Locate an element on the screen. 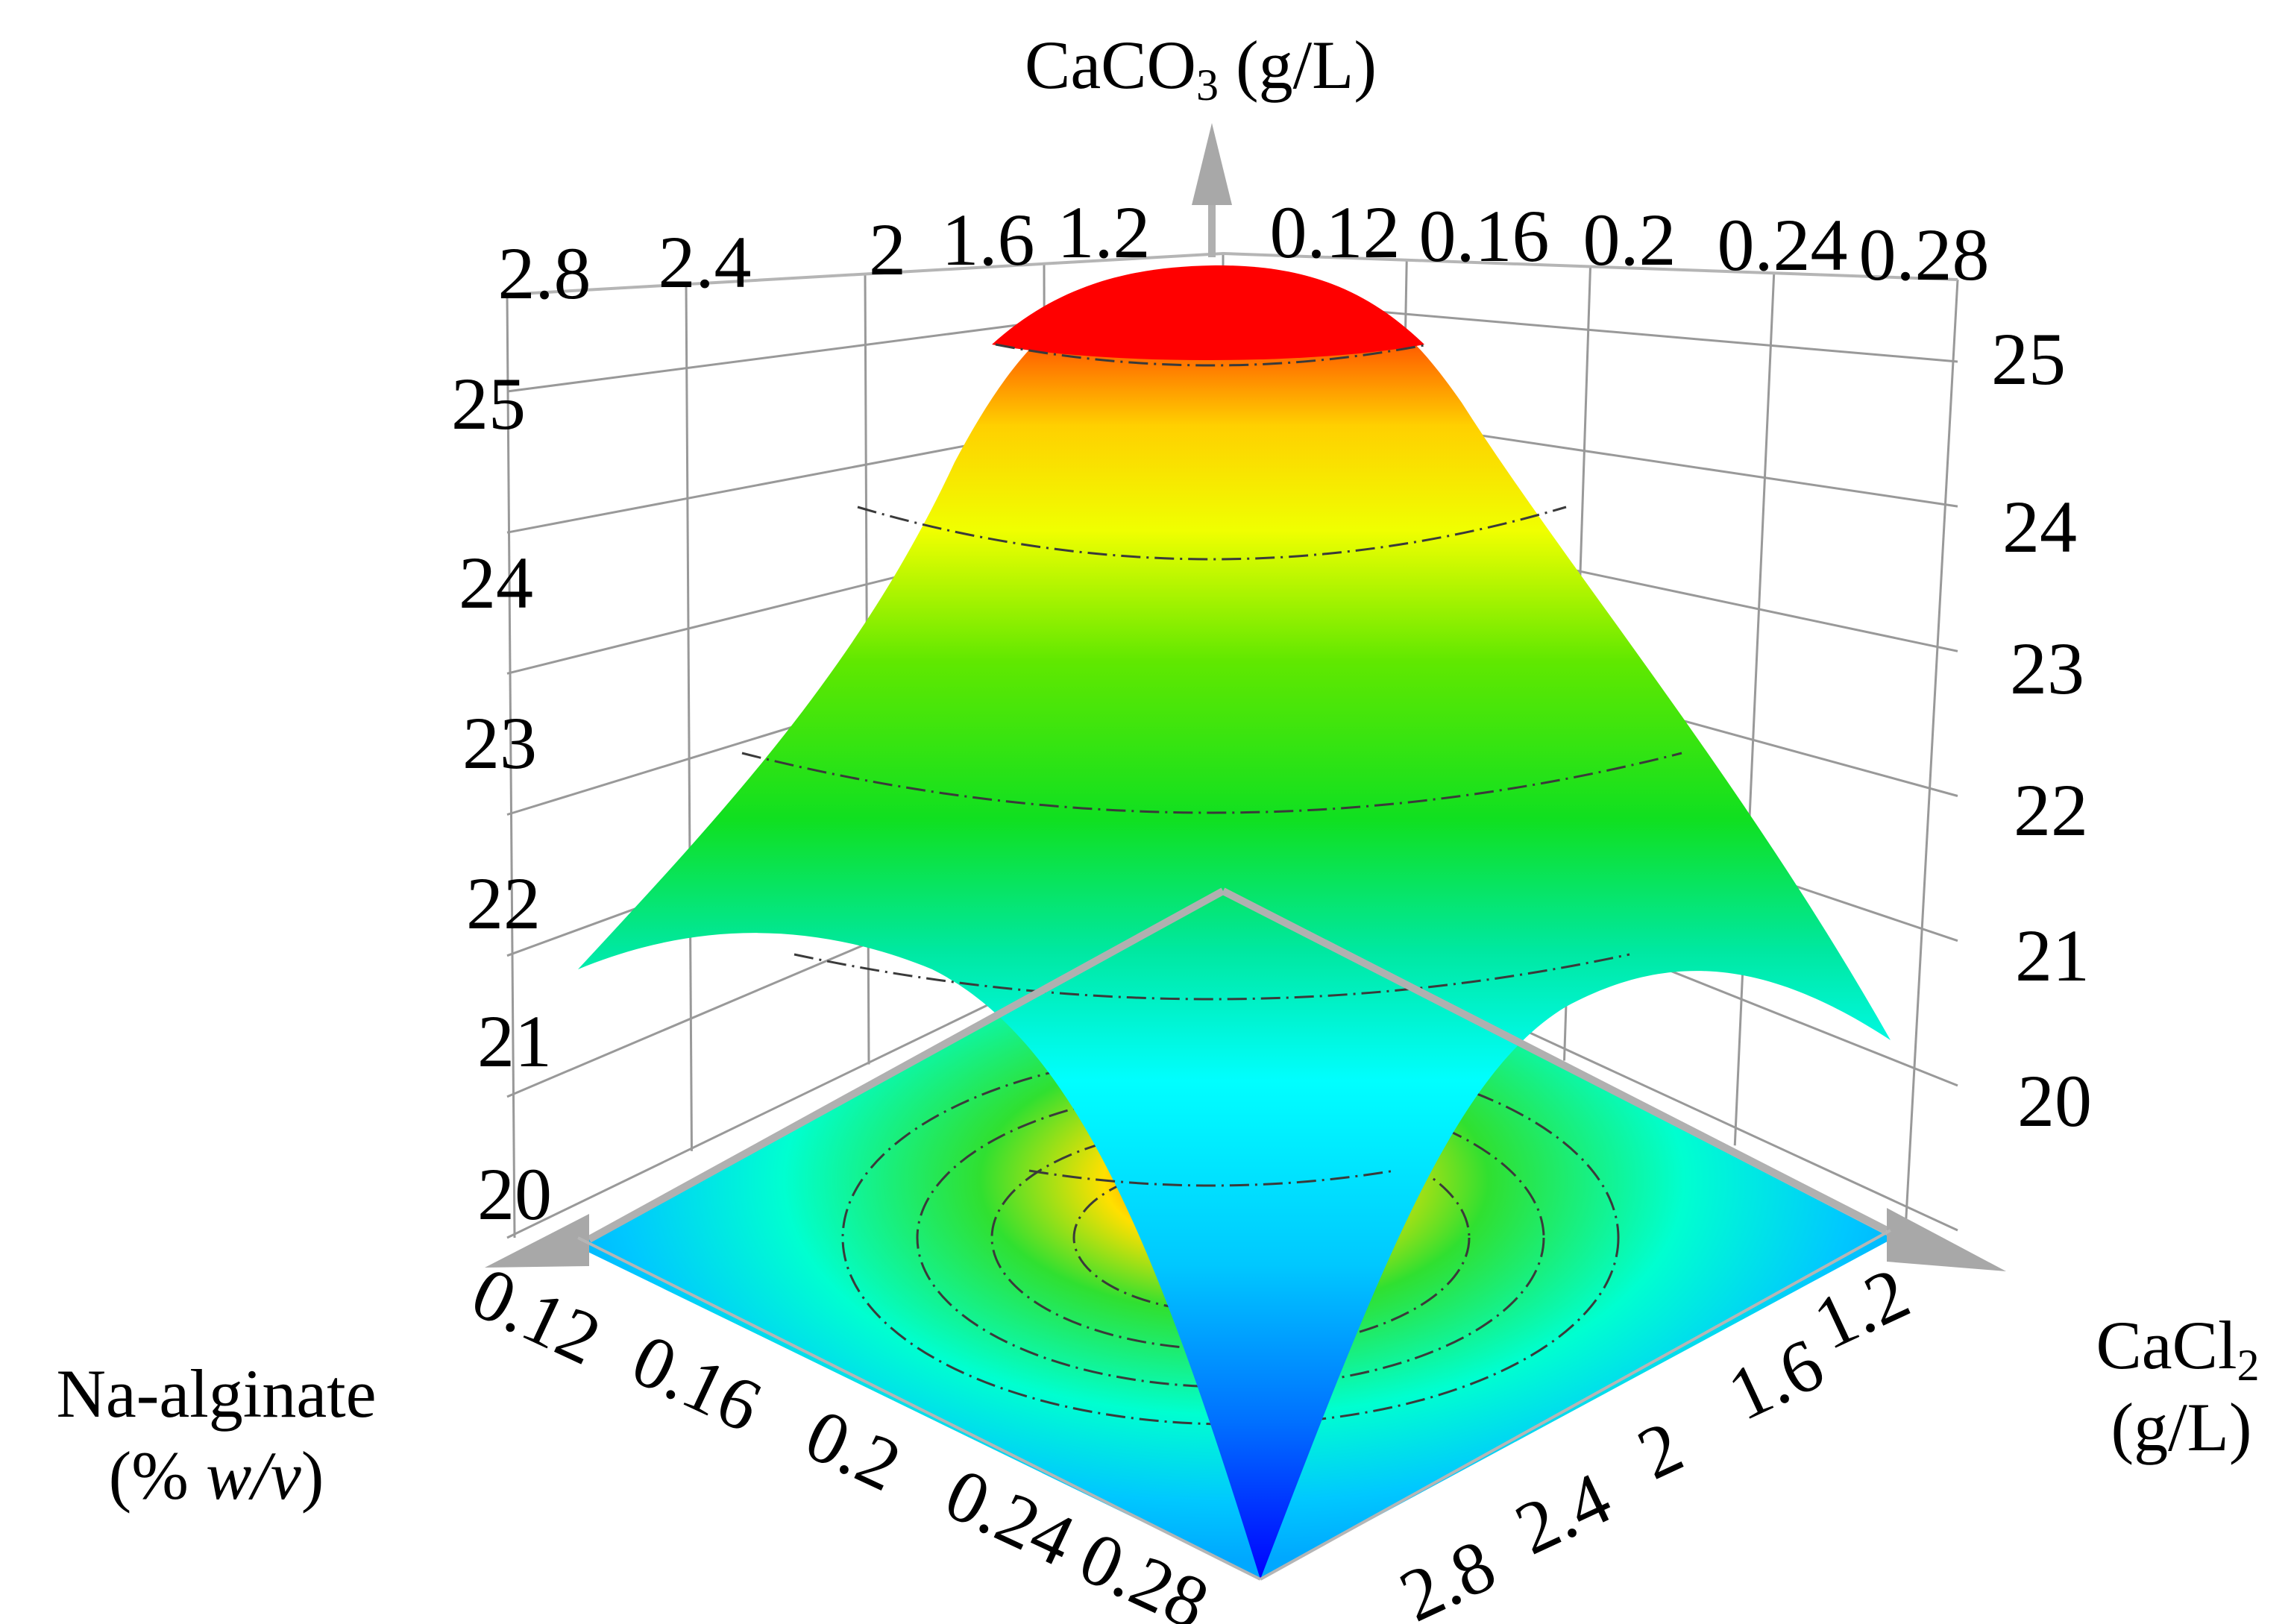 Image resolution: width=2291 pixels, height=1624 pixels. back-tick-na-alginate: 0.16 is located at coordinates (1484, 236).